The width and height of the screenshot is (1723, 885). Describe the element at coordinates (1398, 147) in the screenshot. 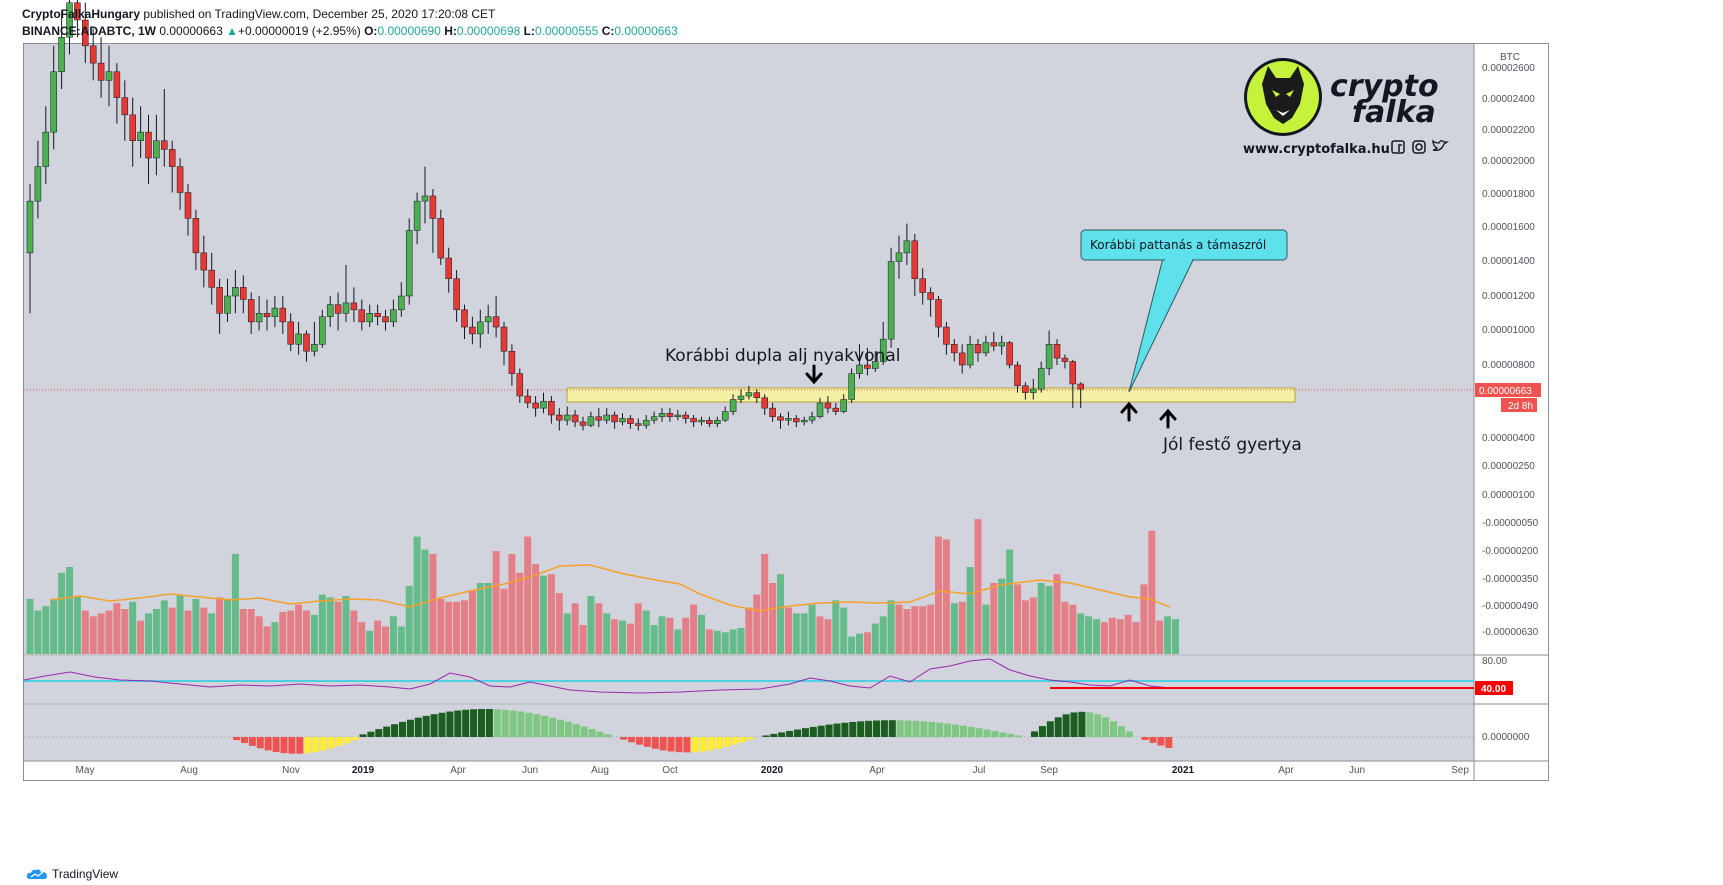

I see `facebook-icon` at that location.